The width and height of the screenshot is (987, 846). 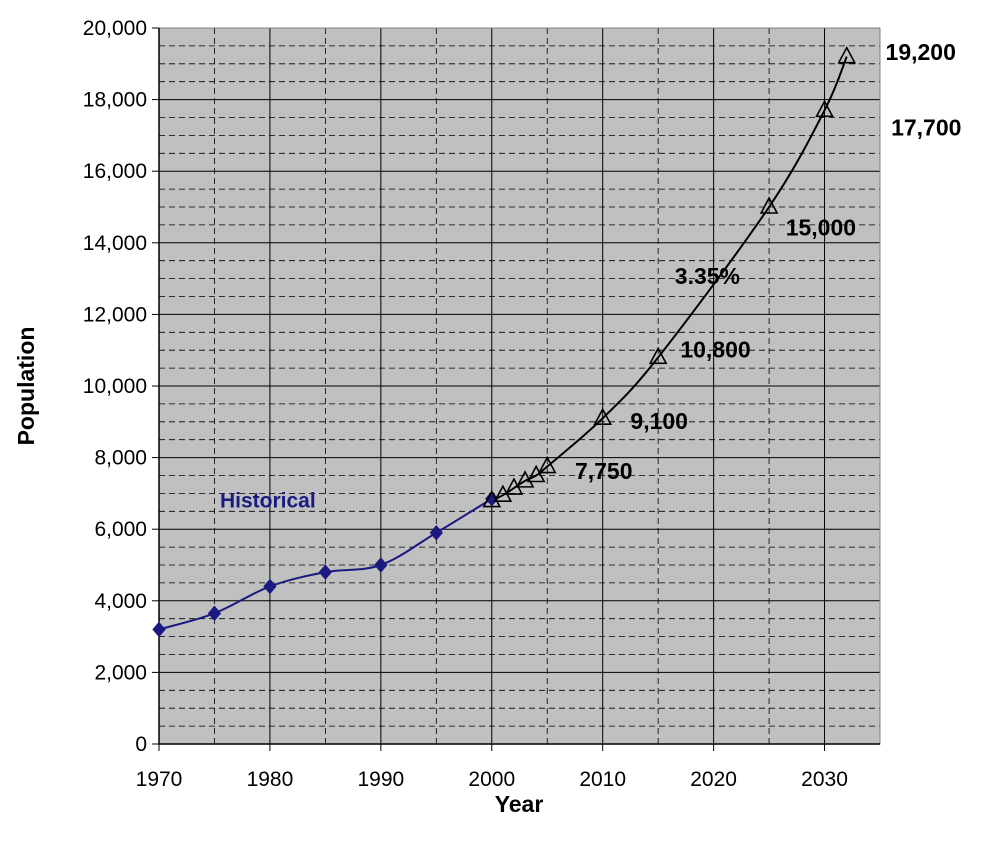 I want to click on data-label: 19,200, so click(x=921, y=52).